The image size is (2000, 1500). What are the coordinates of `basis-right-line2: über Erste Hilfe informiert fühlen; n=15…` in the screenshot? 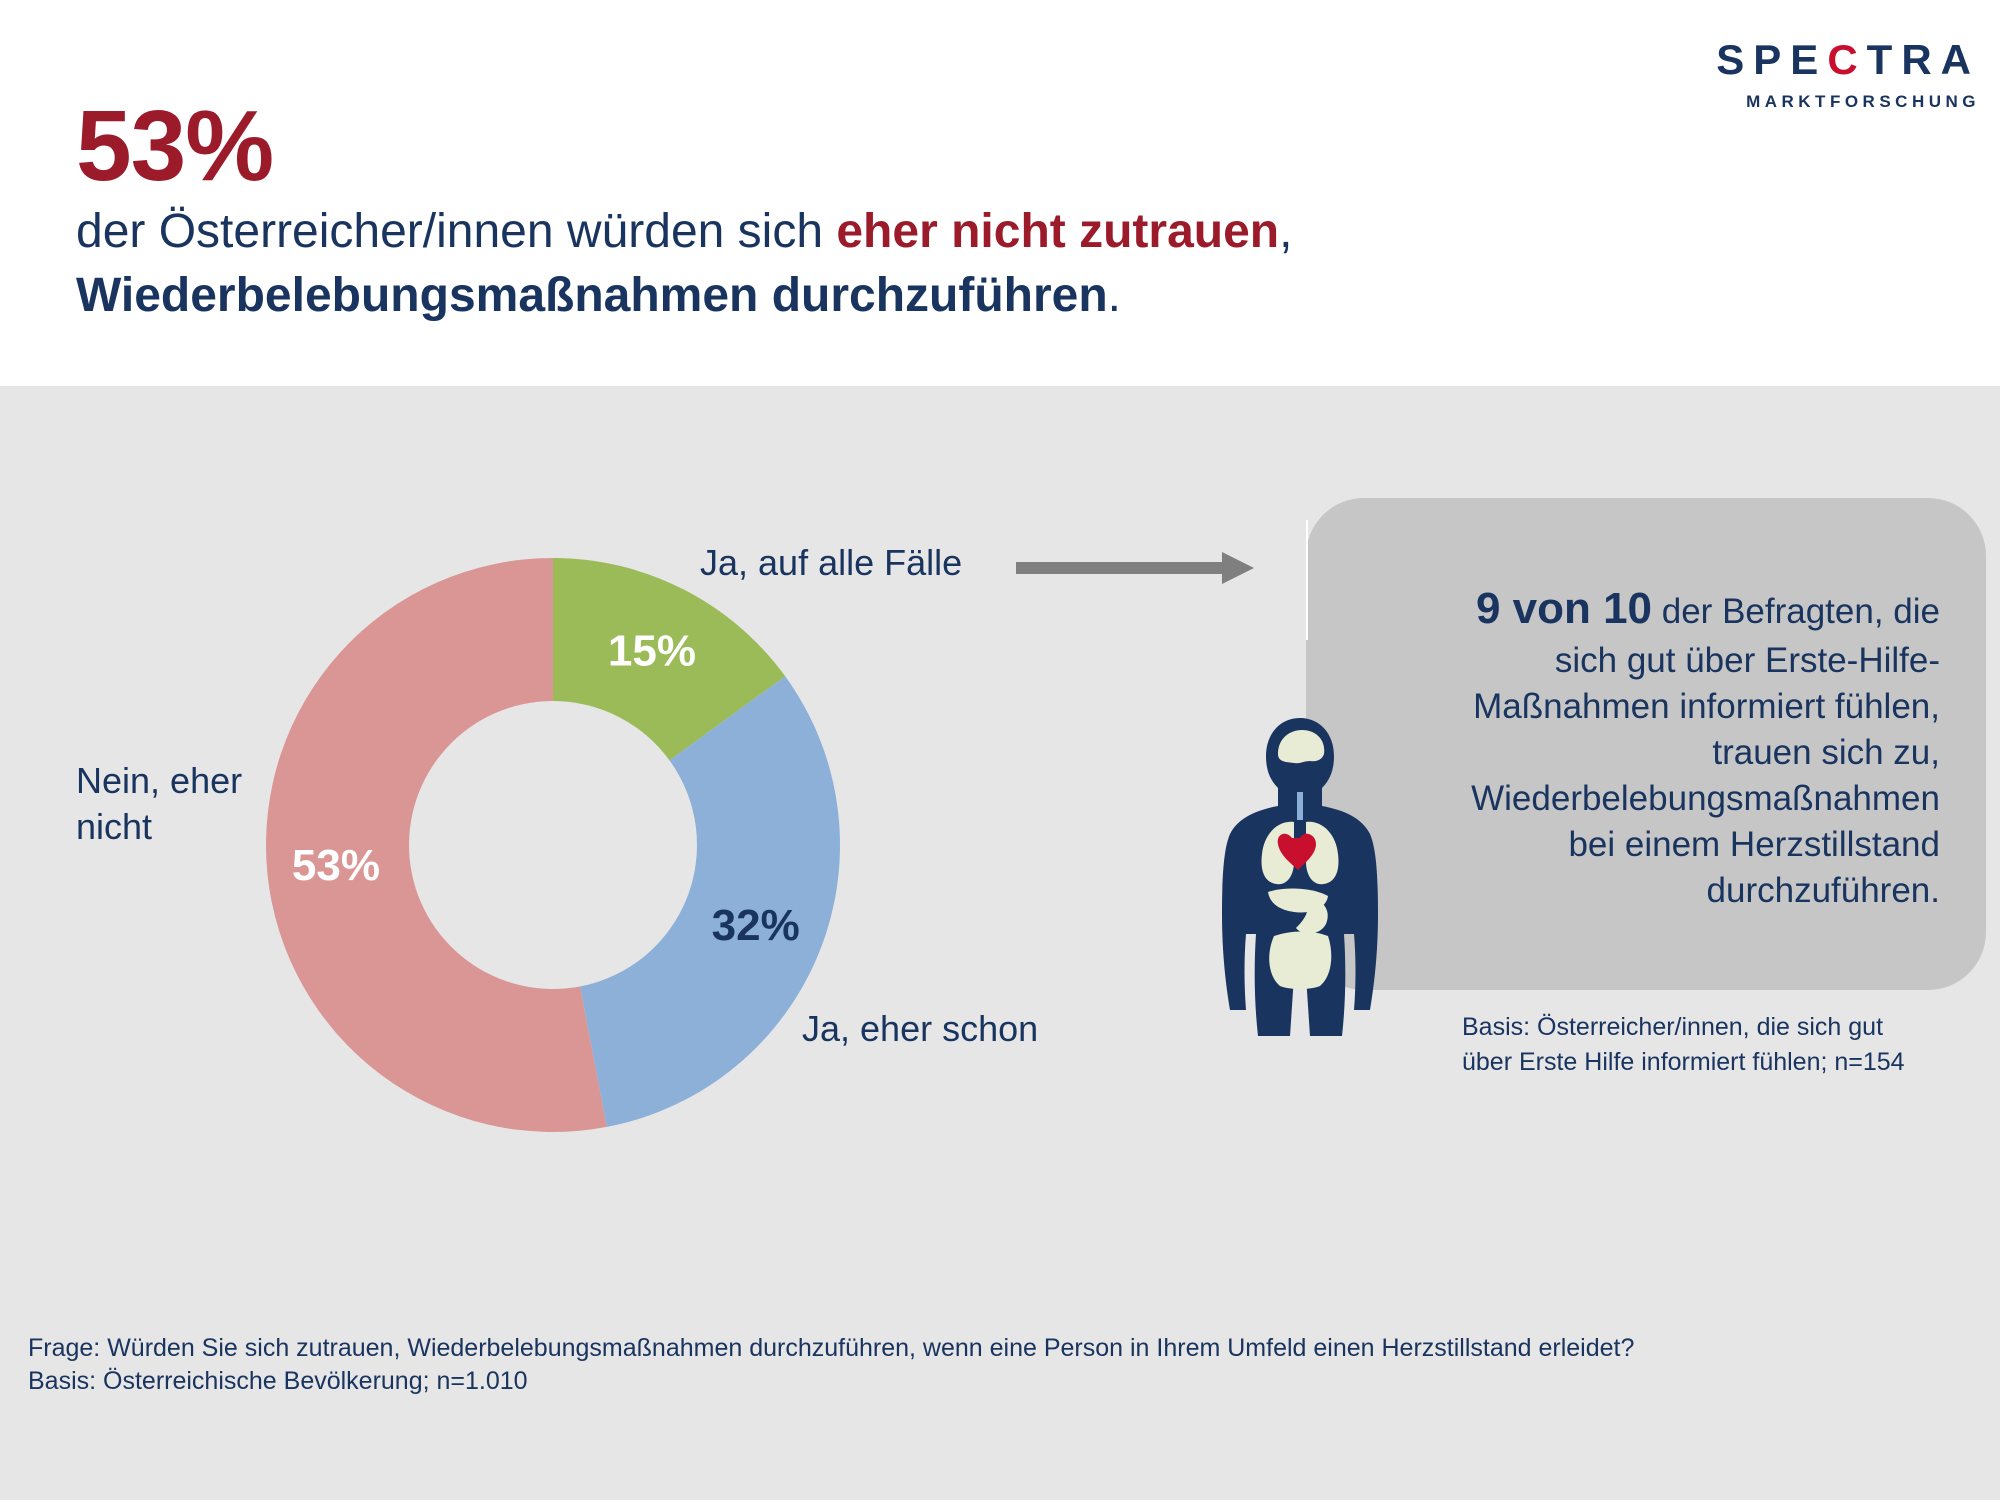 It's located at (1683, 1062).